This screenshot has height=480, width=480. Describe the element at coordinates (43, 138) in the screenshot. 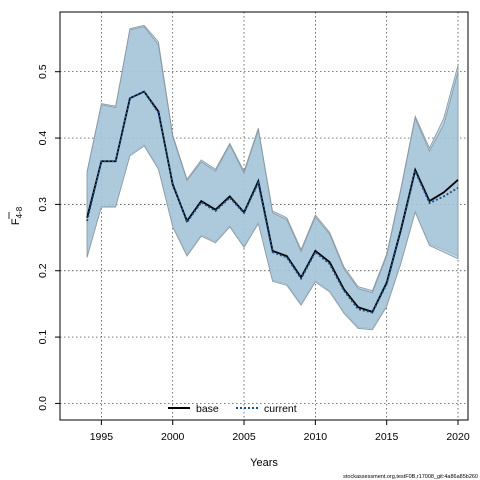

I see `y-tick-label: 0.4` at that location.